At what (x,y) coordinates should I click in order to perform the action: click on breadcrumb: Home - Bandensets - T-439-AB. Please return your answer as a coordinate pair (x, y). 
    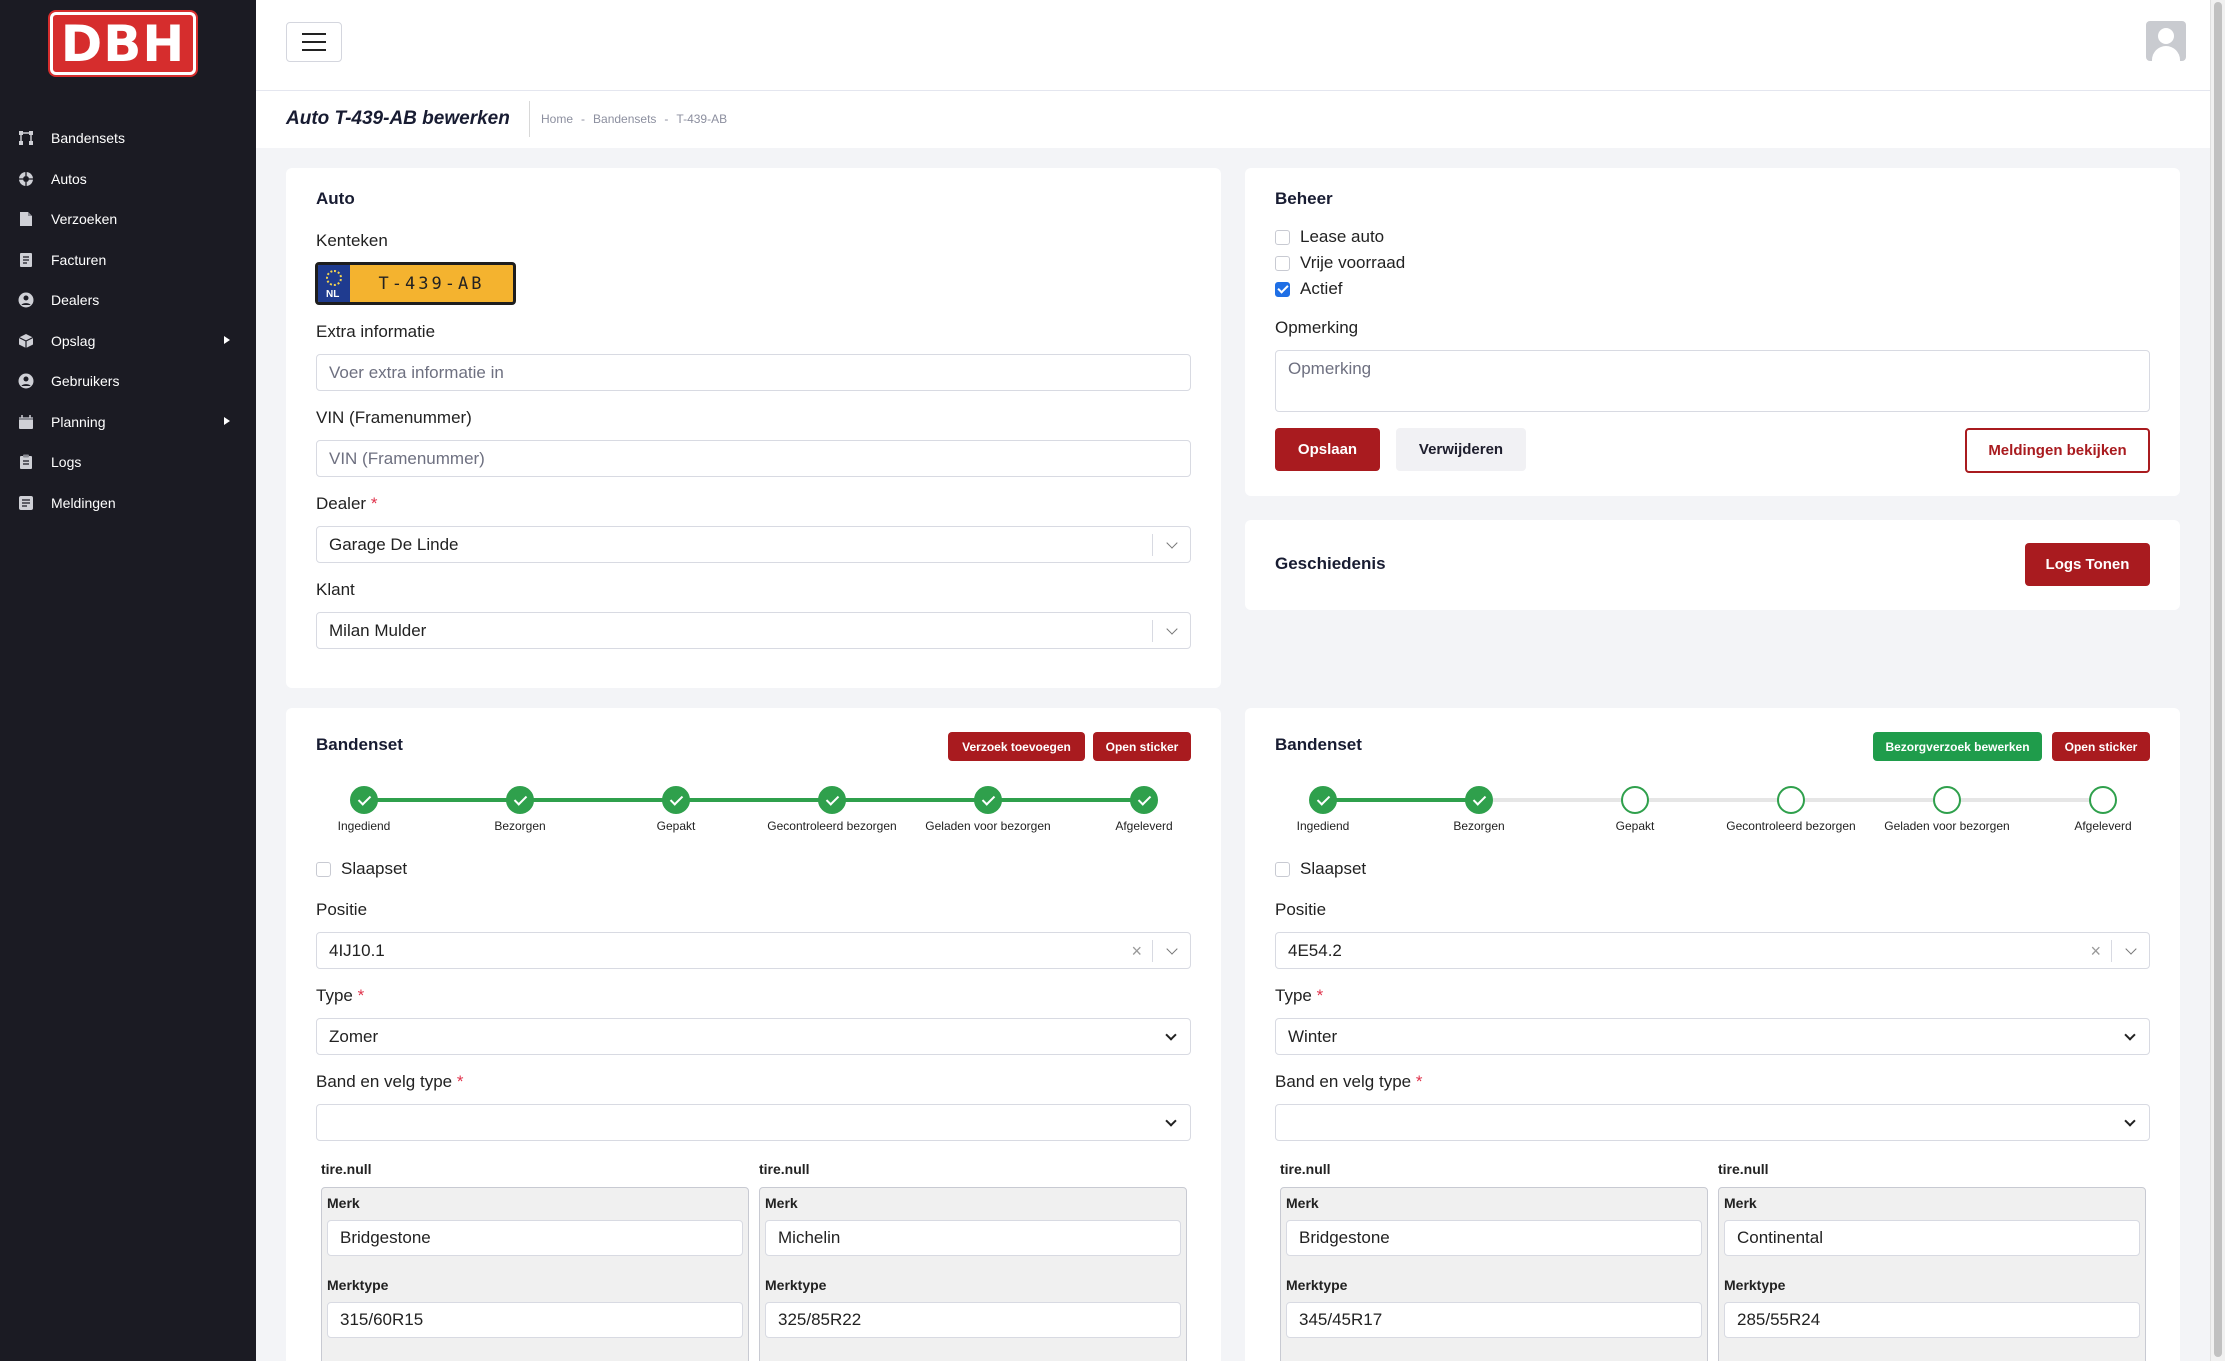
    Looking at the image, I should click on (634, 119).